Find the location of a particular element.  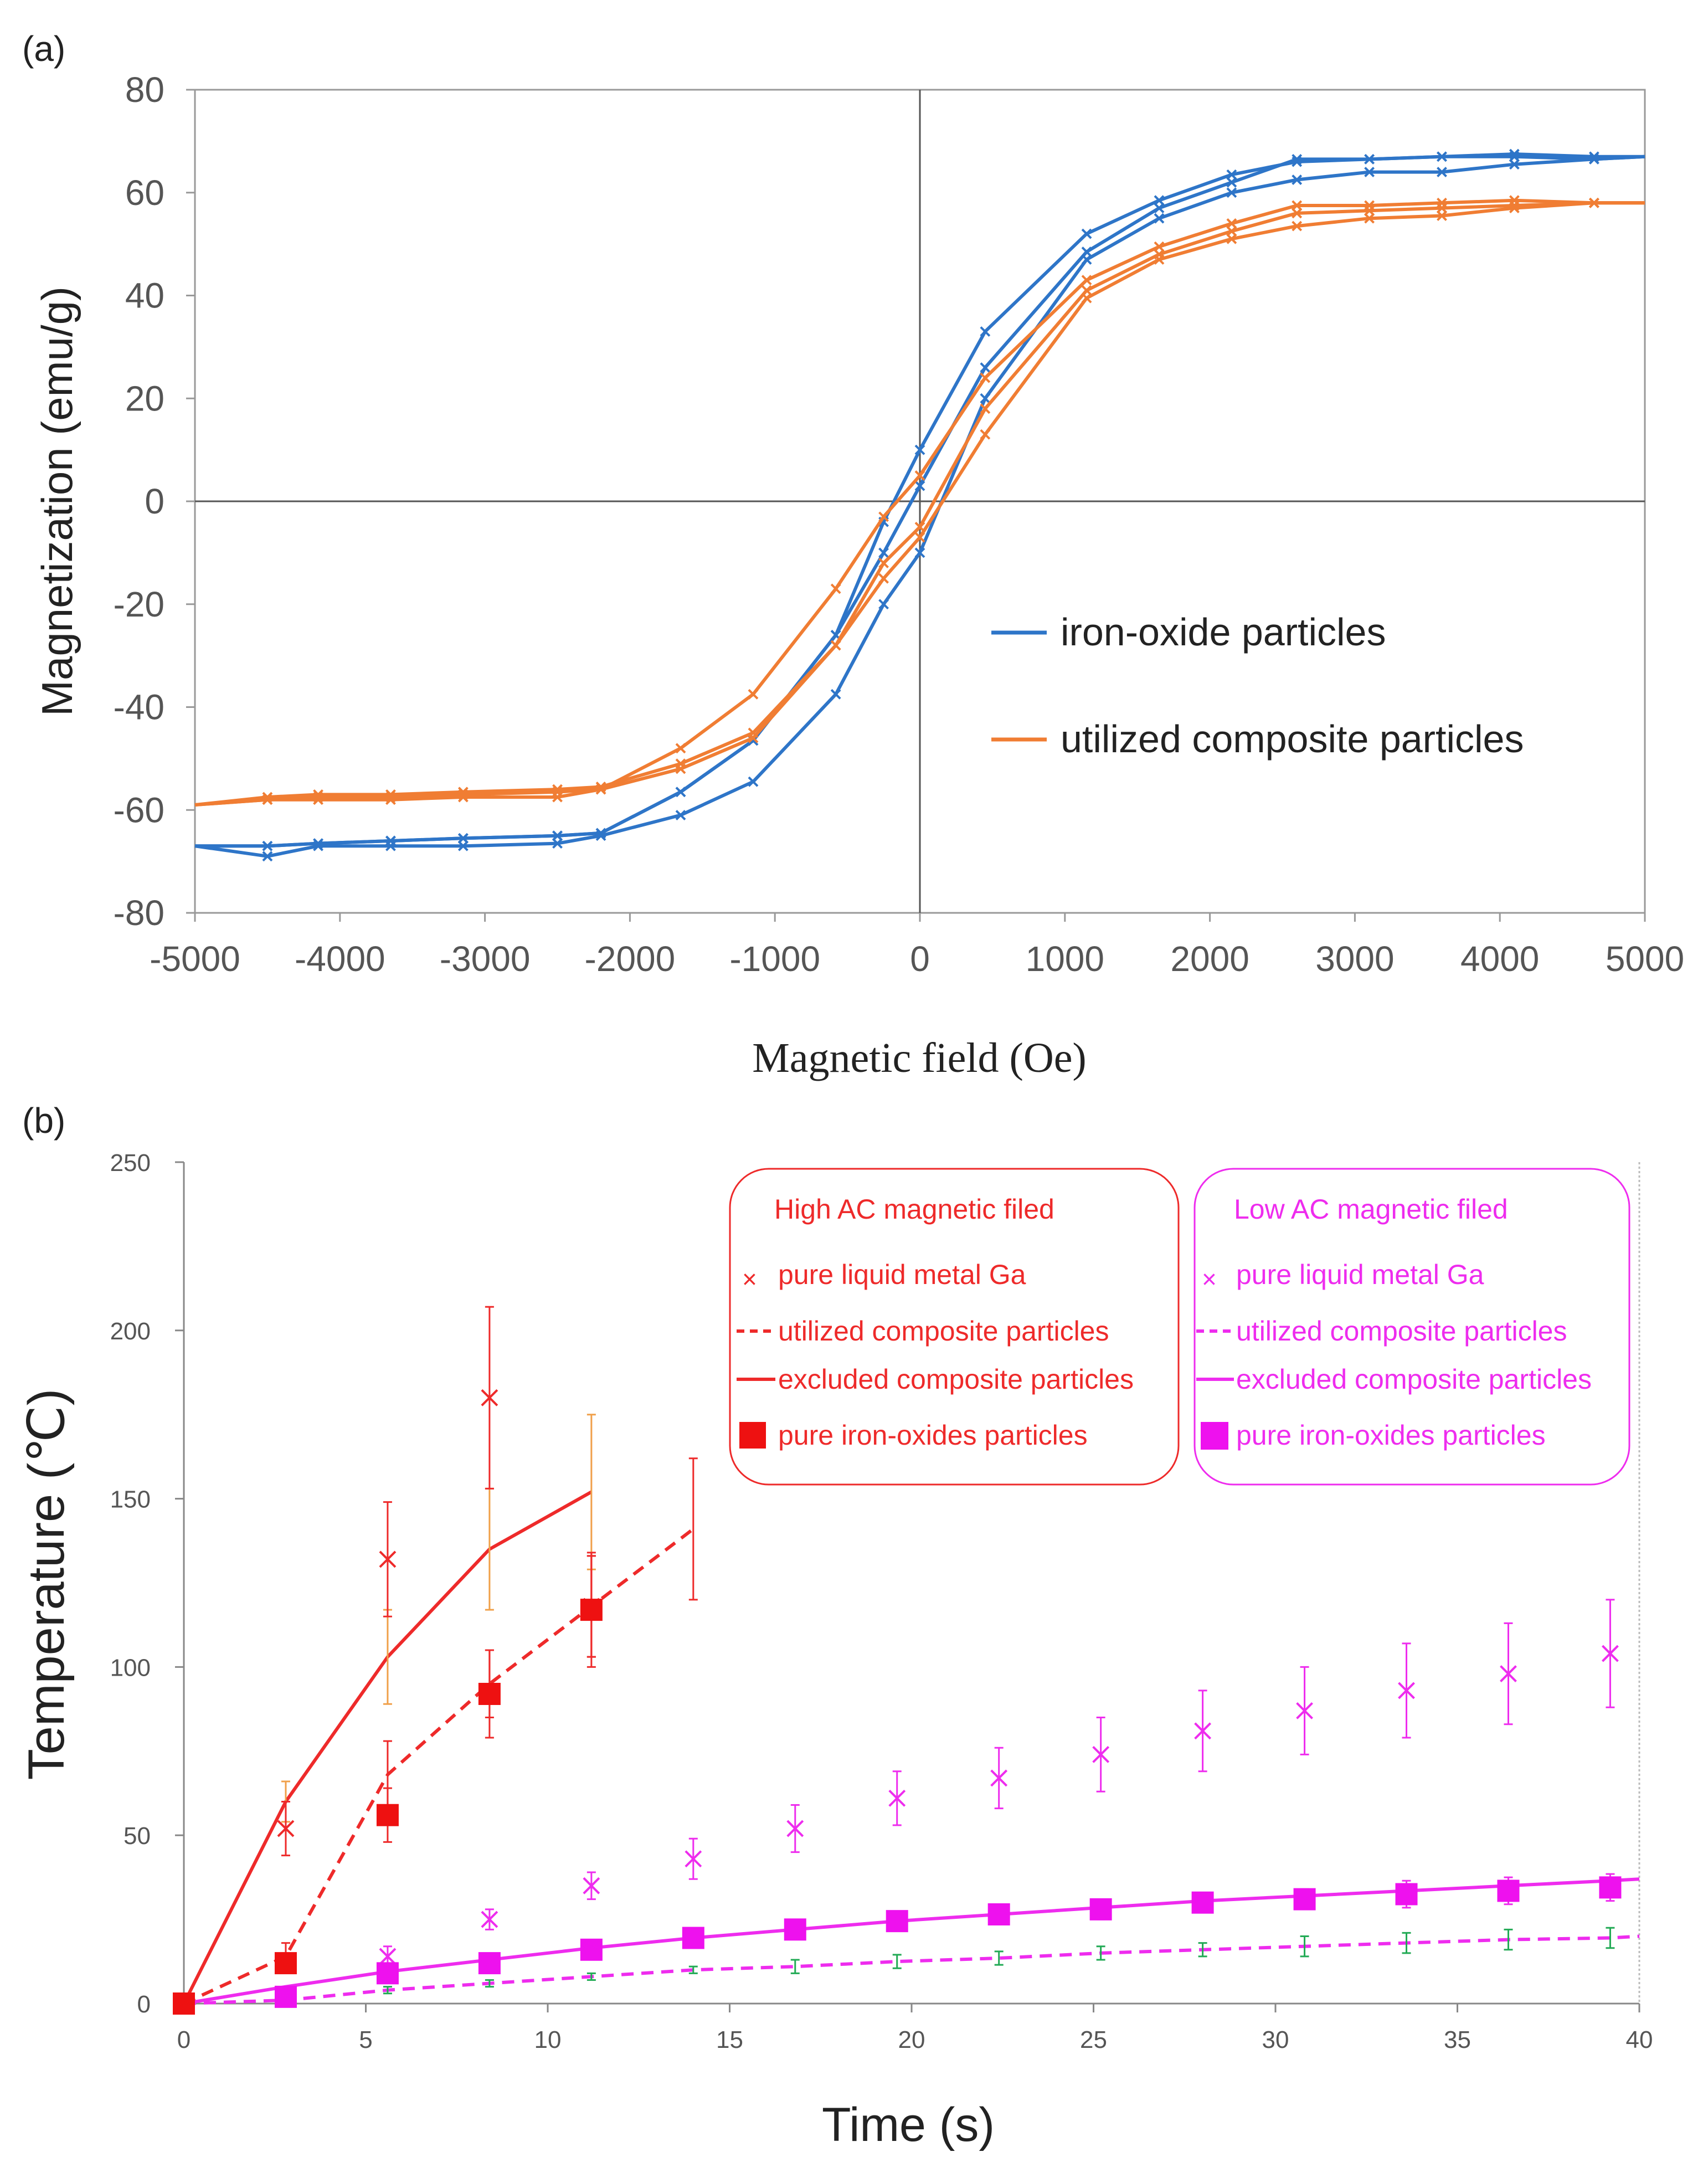

legend-b-low-square-marker is located at coordinates (1214, 1436).